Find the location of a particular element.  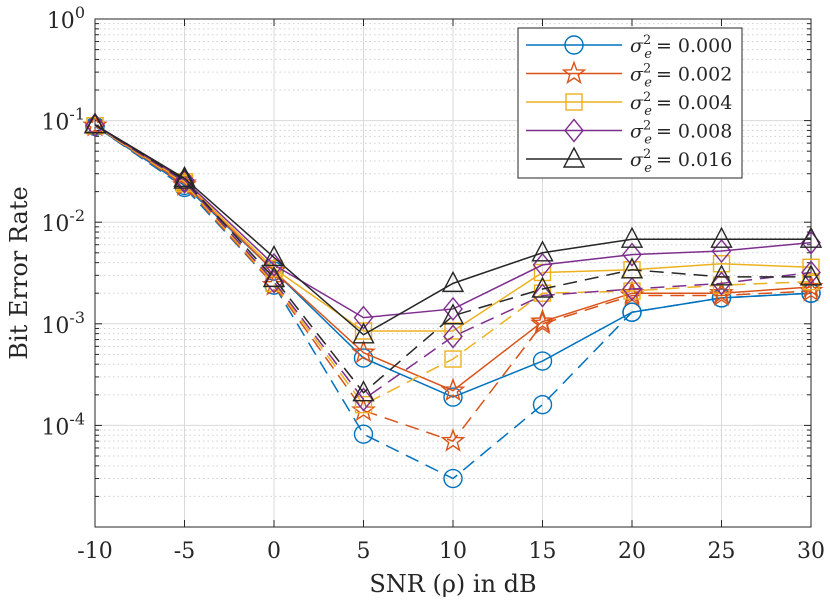

x-tick-label: 5 is located at coordinates (364, 551).